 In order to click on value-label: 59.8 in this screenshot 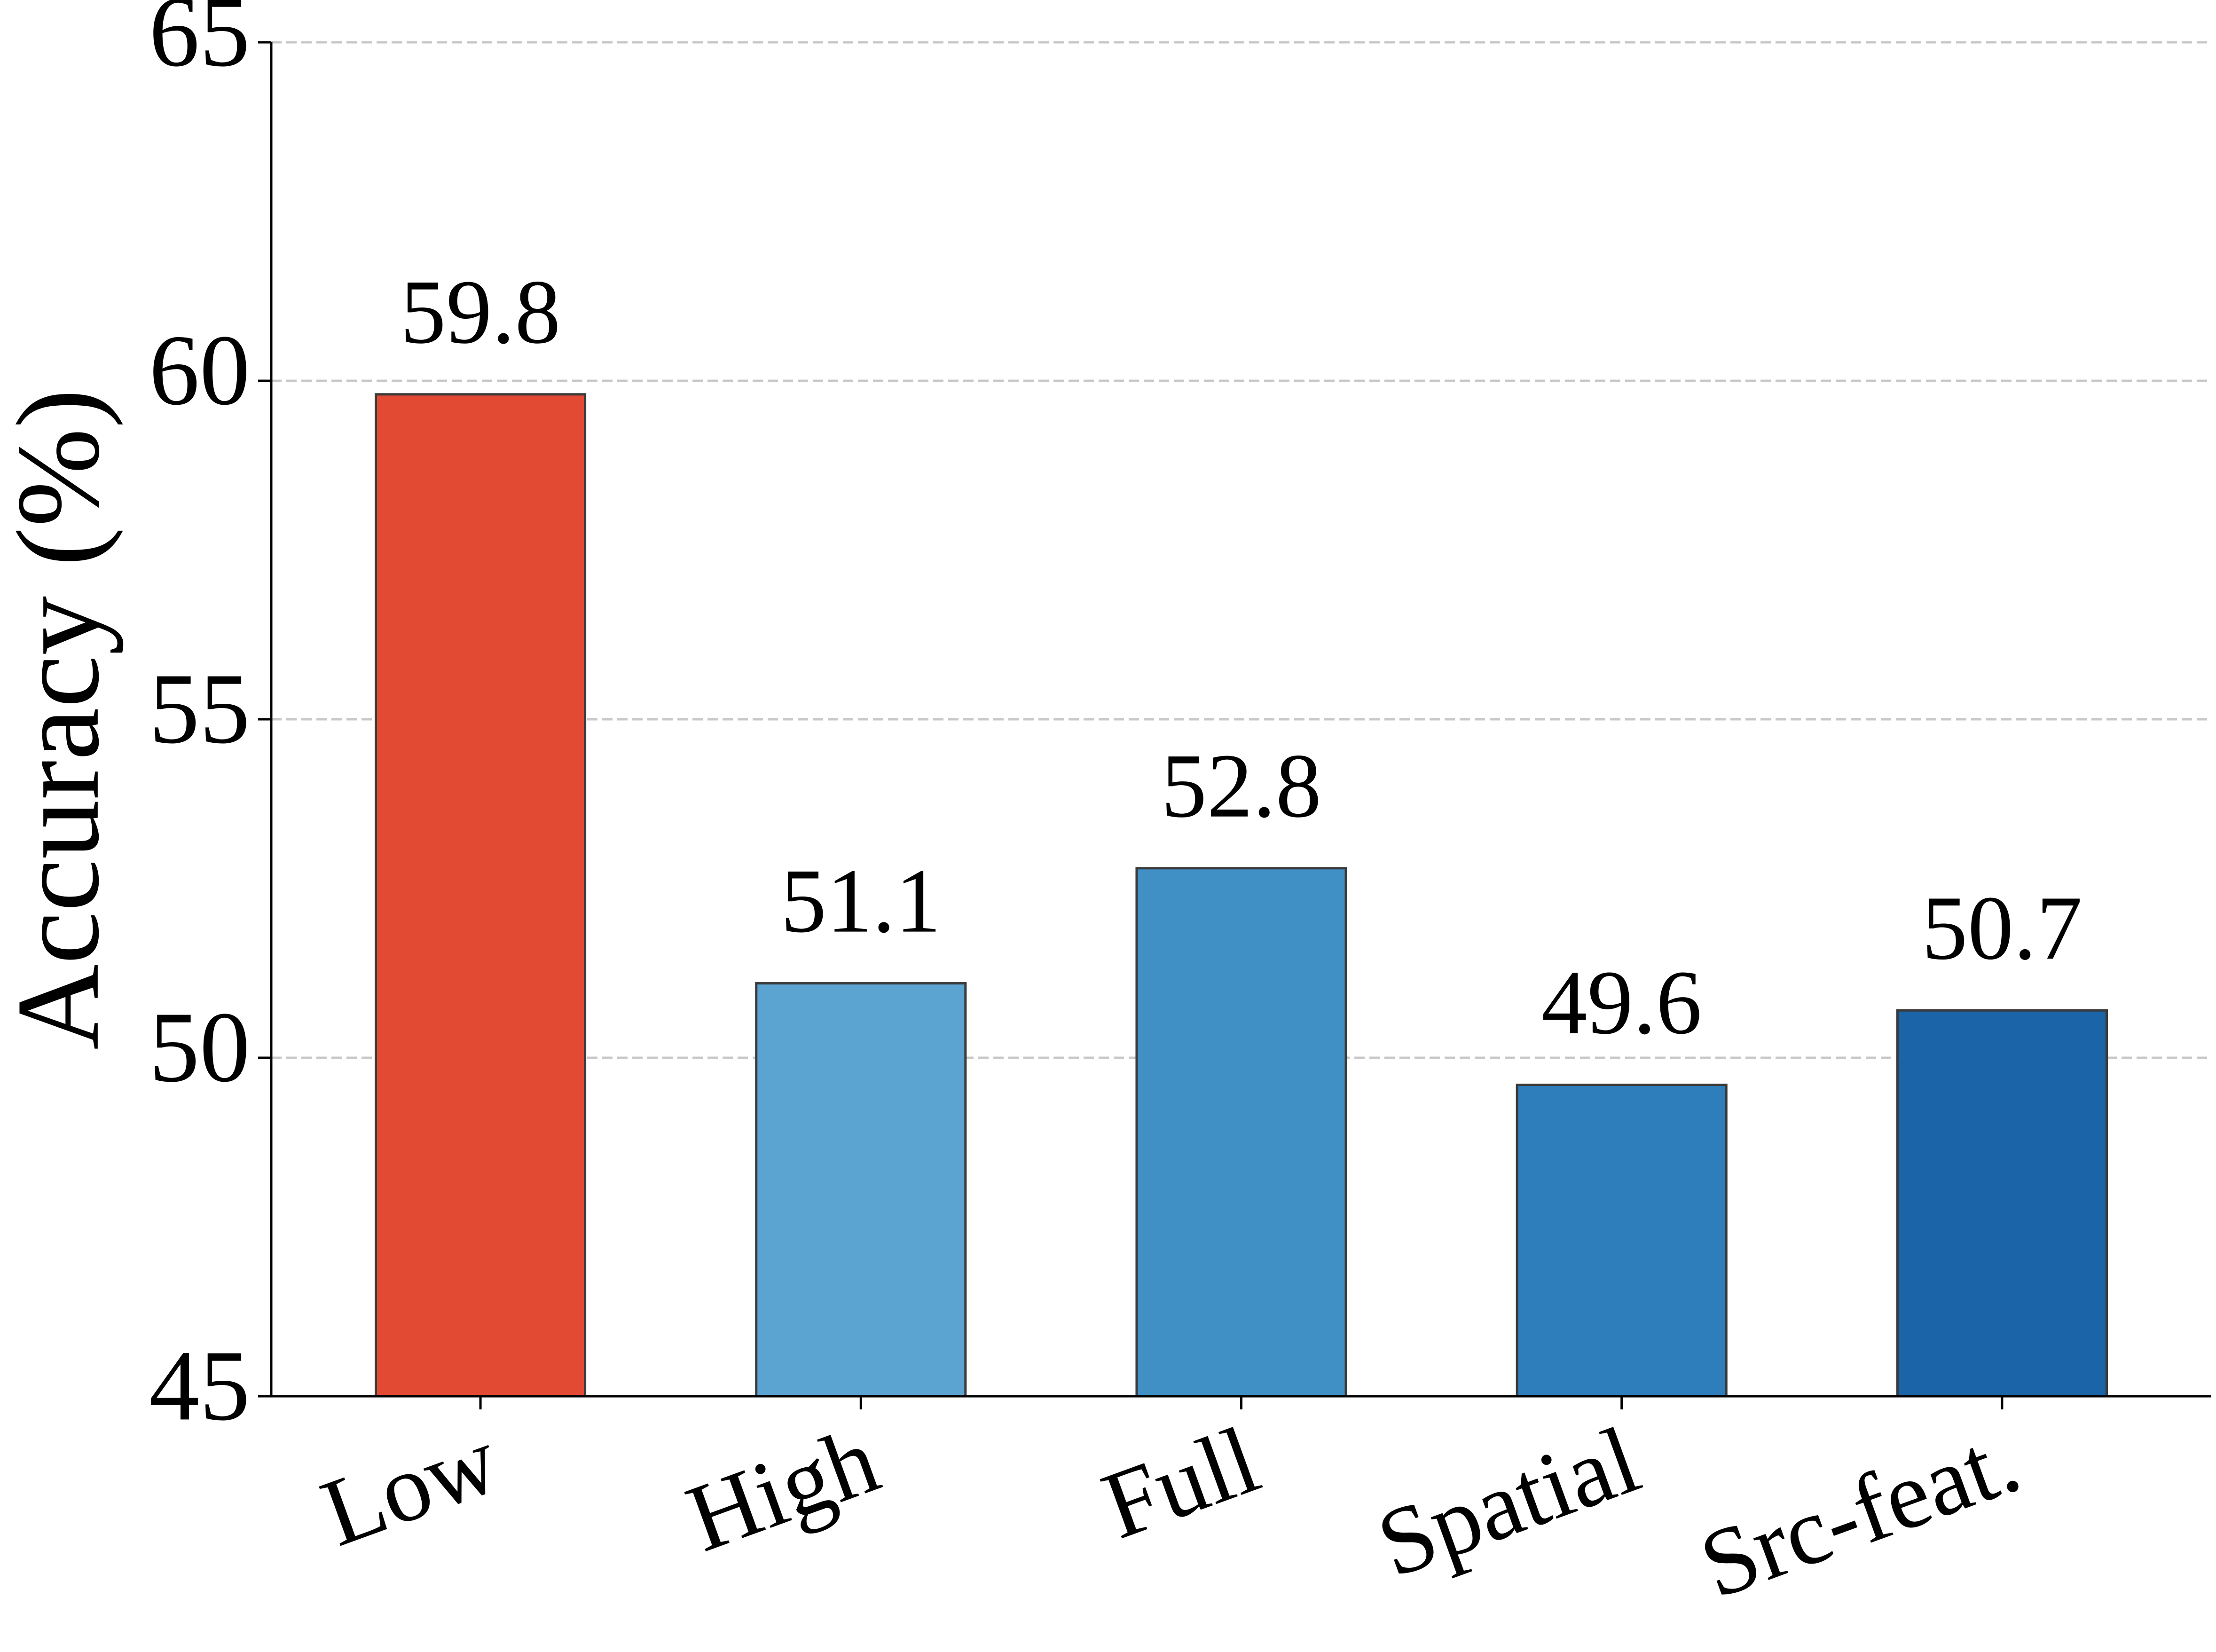, I will do `click(480, 312)`.